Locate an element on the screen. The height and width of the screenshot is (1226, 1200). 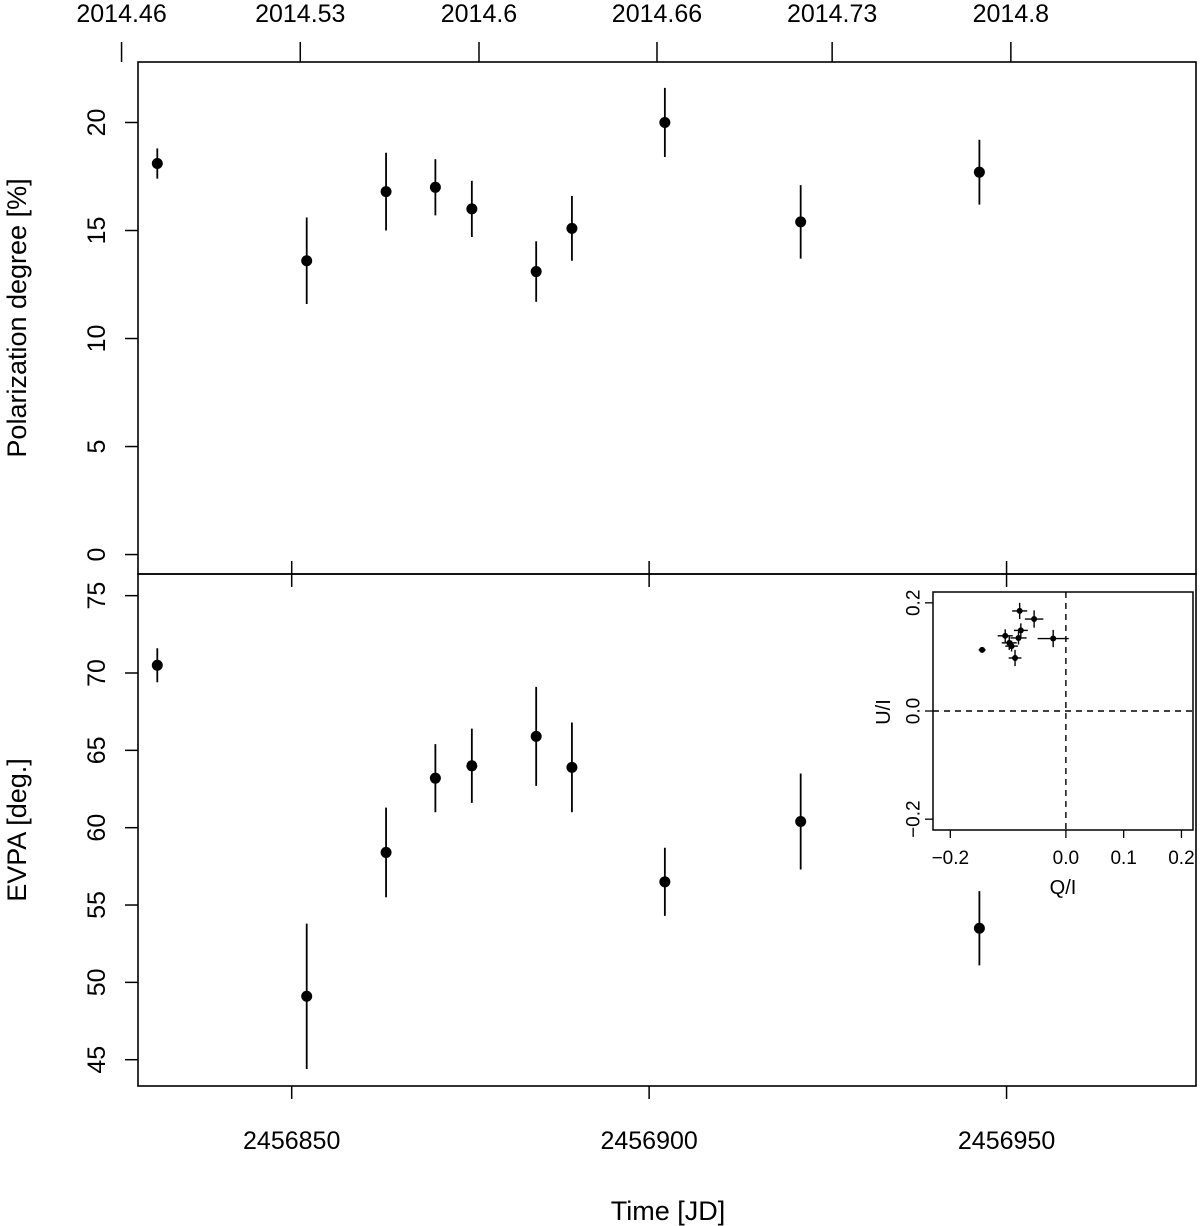
pol-degree-y-tick-label: 15 is located at coordinates (97, 231).